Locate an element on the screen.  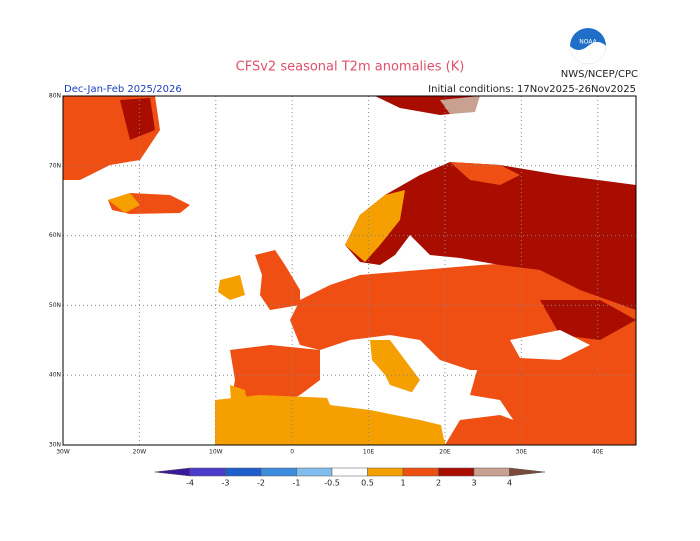
lon-label: 20E is located at coordinates (445, 452).